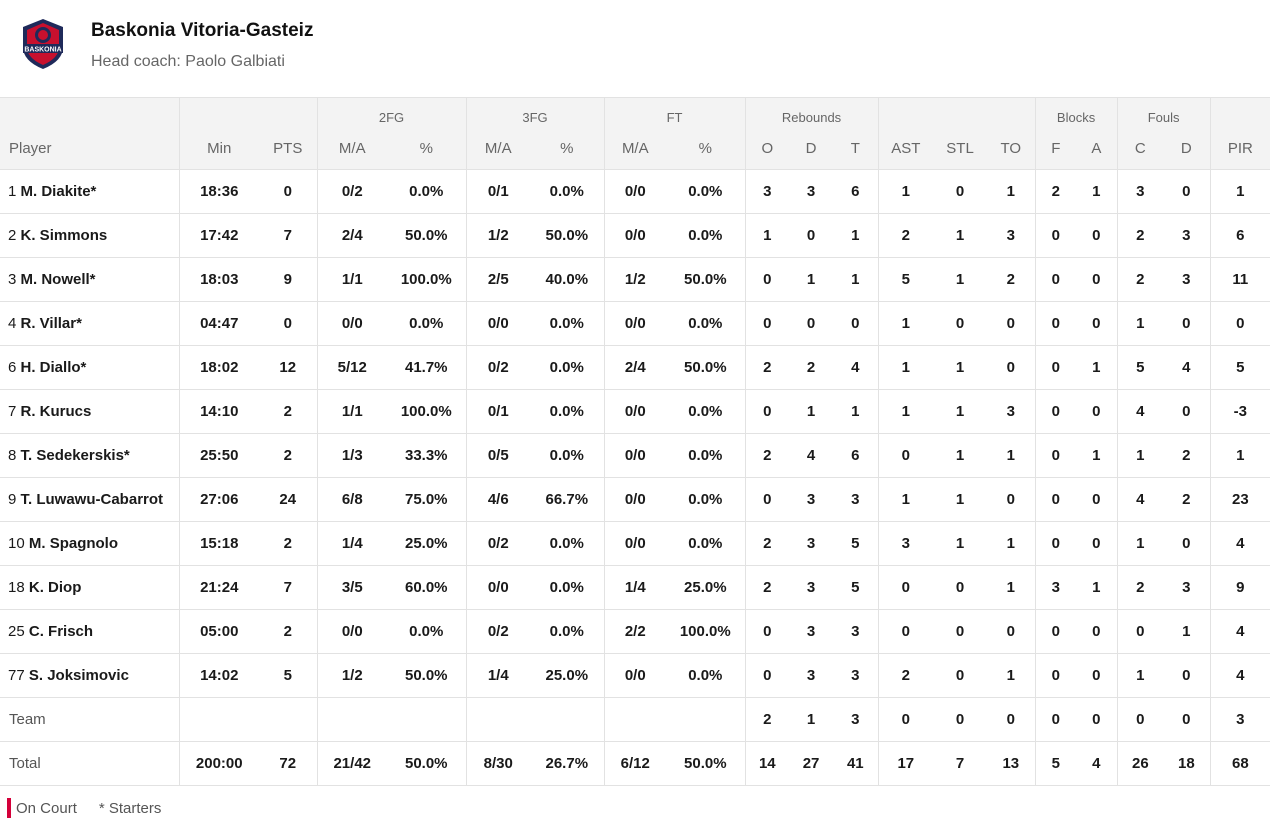 This screenshot has width=1270, height=829. I want to click on player-name: C. Frisch, so click(61, 631).